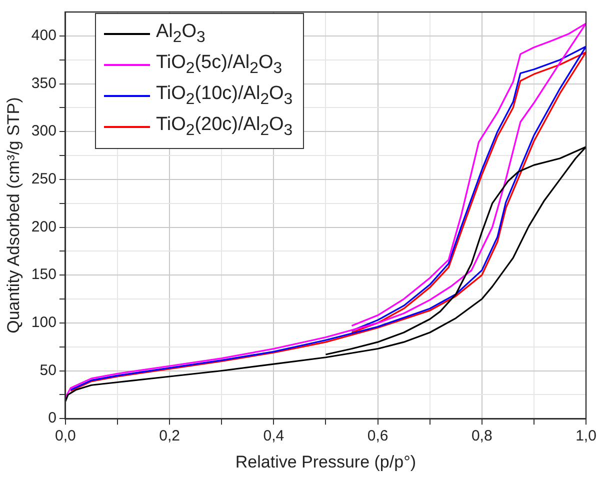 The width and height of the screenshot is (602, 477). What do you see at coordinates (43, 179) in the screenshot?
I see `y-tick-label: 250` at bounding box center [43, 179].